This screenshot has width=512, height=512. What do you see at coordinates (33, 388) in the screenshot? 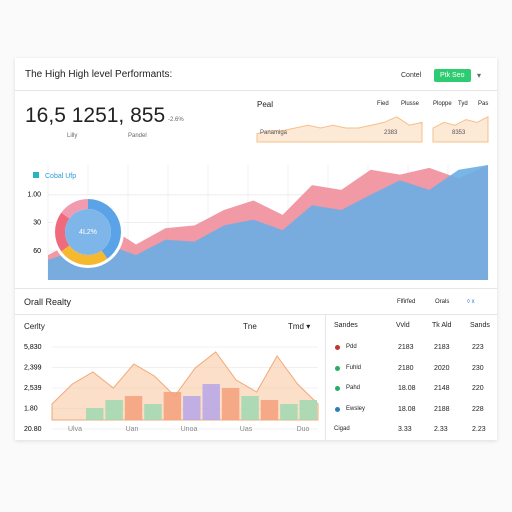
I see `y-label: 2,539` at bounding box center [33, 388].